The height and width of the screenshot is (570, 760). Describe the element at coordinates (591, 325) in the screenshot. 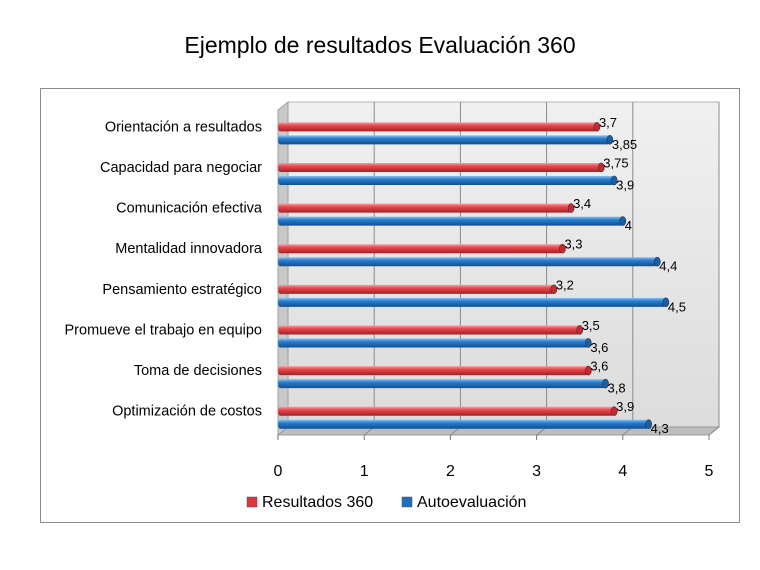

I see `data-label: 3,5` at that location.